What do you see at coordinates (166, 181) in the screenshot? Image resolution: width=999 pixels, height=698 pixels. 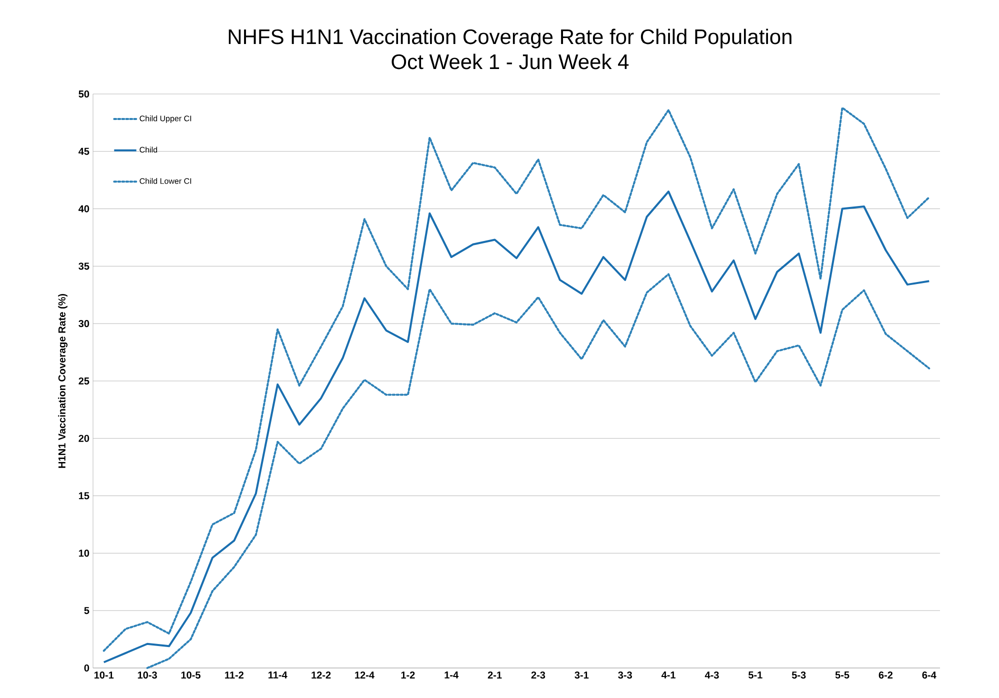 I see `legend-label: Child Lower CI` at bounding box center [166, 181].